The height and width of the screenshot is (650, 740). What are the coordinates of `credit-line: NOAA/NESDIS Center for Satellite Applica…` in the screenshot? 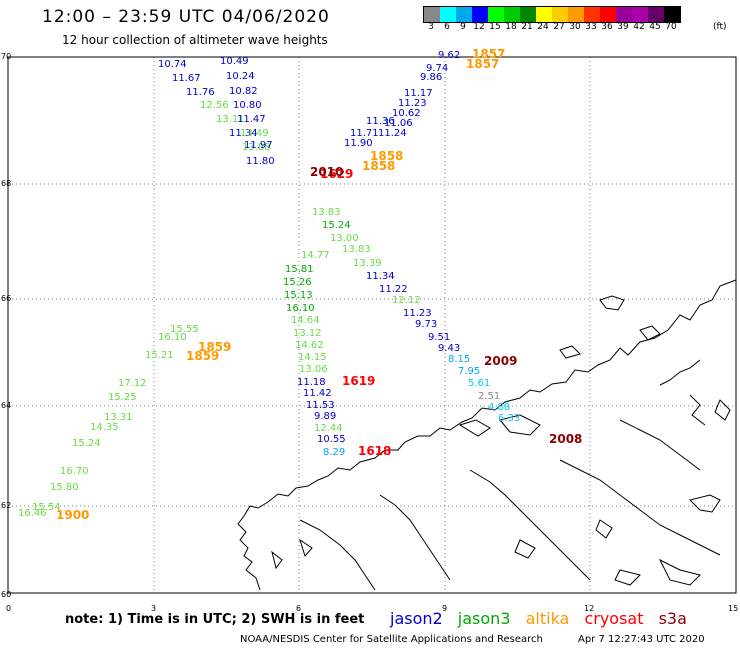 It's located at (391, 639).